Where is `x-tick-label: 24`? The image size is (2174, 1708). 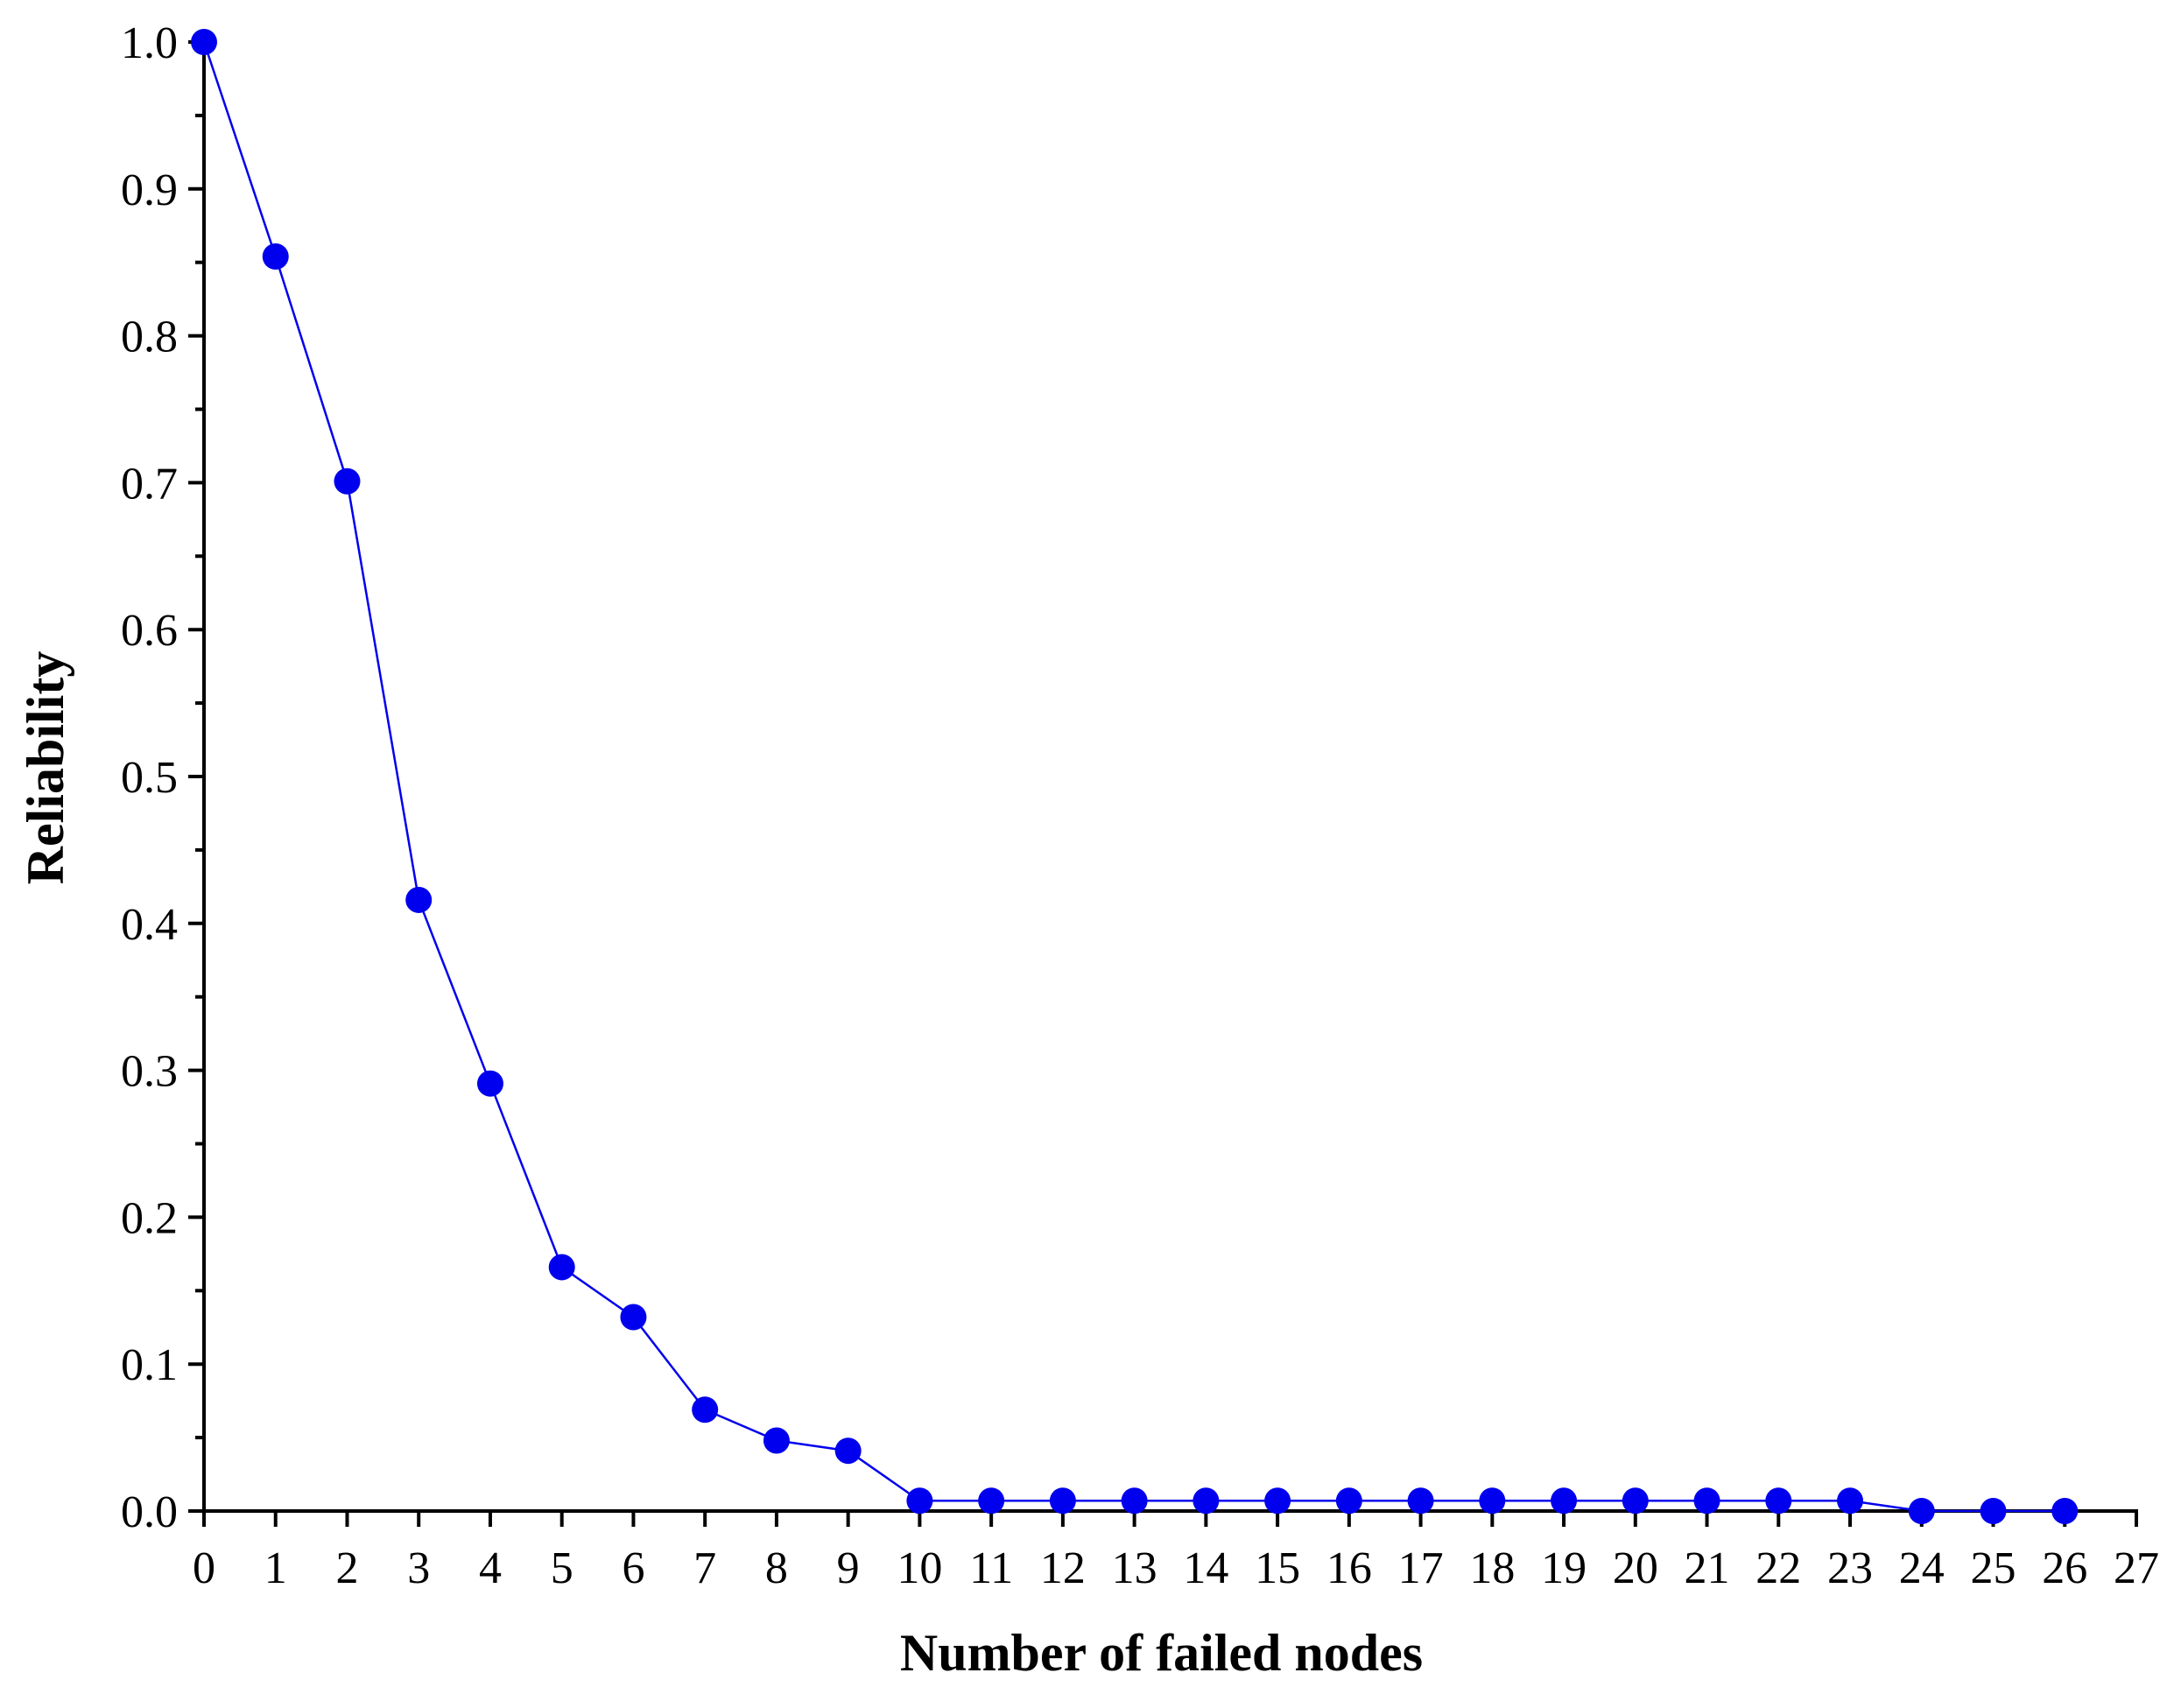 x-tick-label: 24 is located at coordinates (1922, 1568).